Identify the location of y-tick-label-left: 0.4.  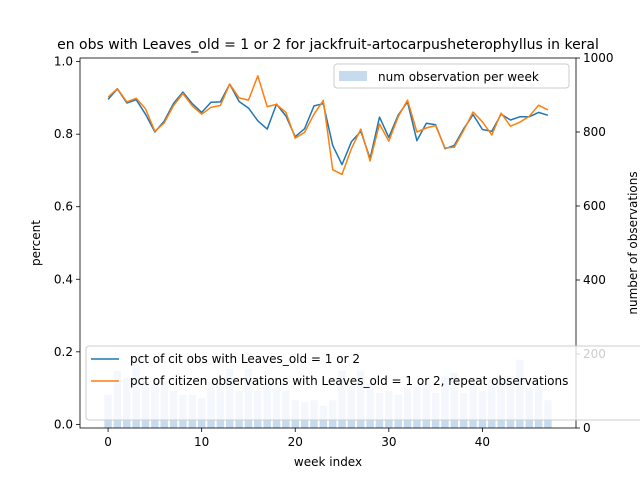
(63, 279).